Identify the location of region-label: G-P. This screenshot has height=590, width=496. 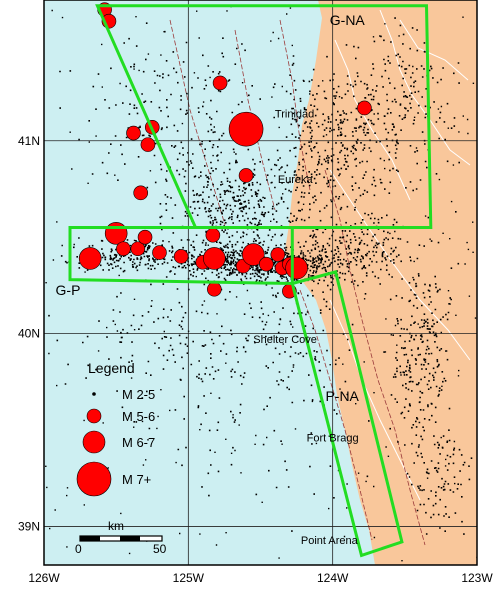
(68, 290).